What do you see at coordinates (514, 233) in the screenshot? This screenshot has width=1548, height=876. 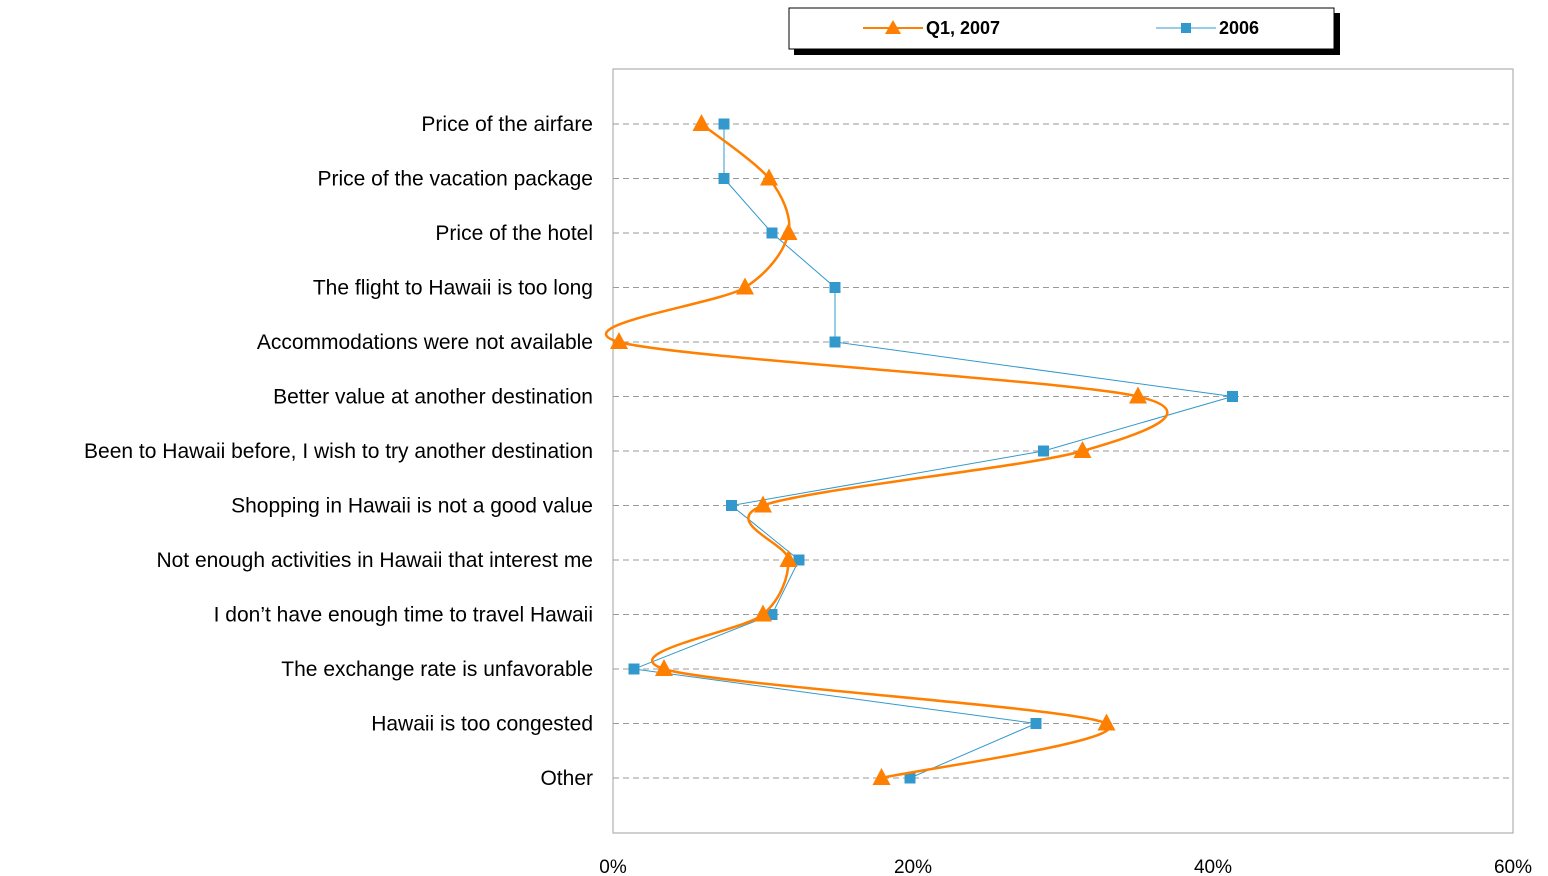 I see `category-label: Price of the hotel` at bounding box center [514, 233].